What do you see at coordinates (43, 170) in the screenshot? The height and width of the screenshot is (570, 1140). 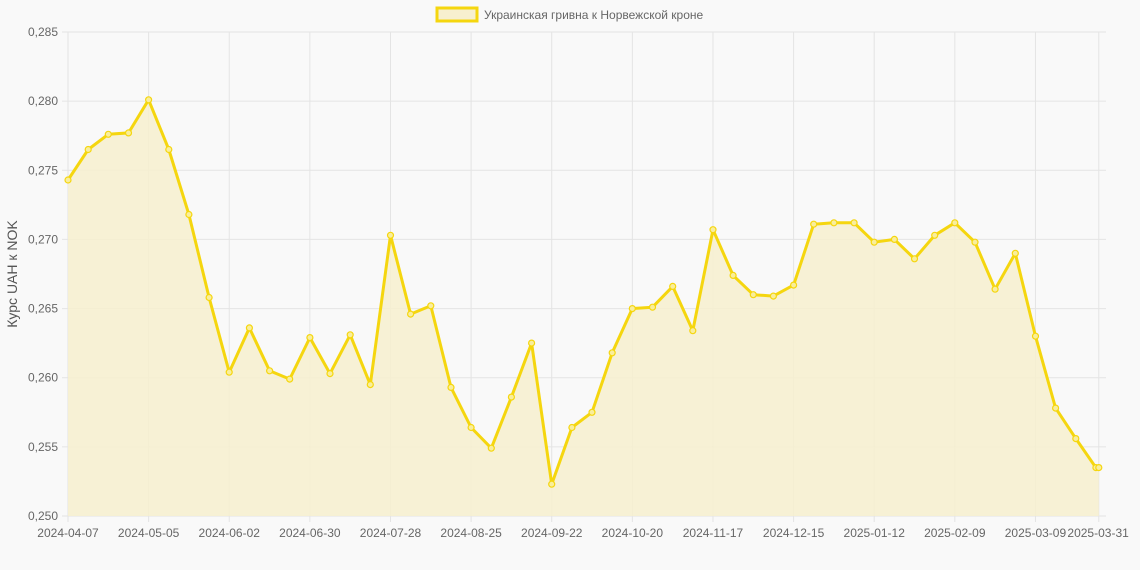 I see `y-tick-label: 0,275` at bounding box center [43, 170].